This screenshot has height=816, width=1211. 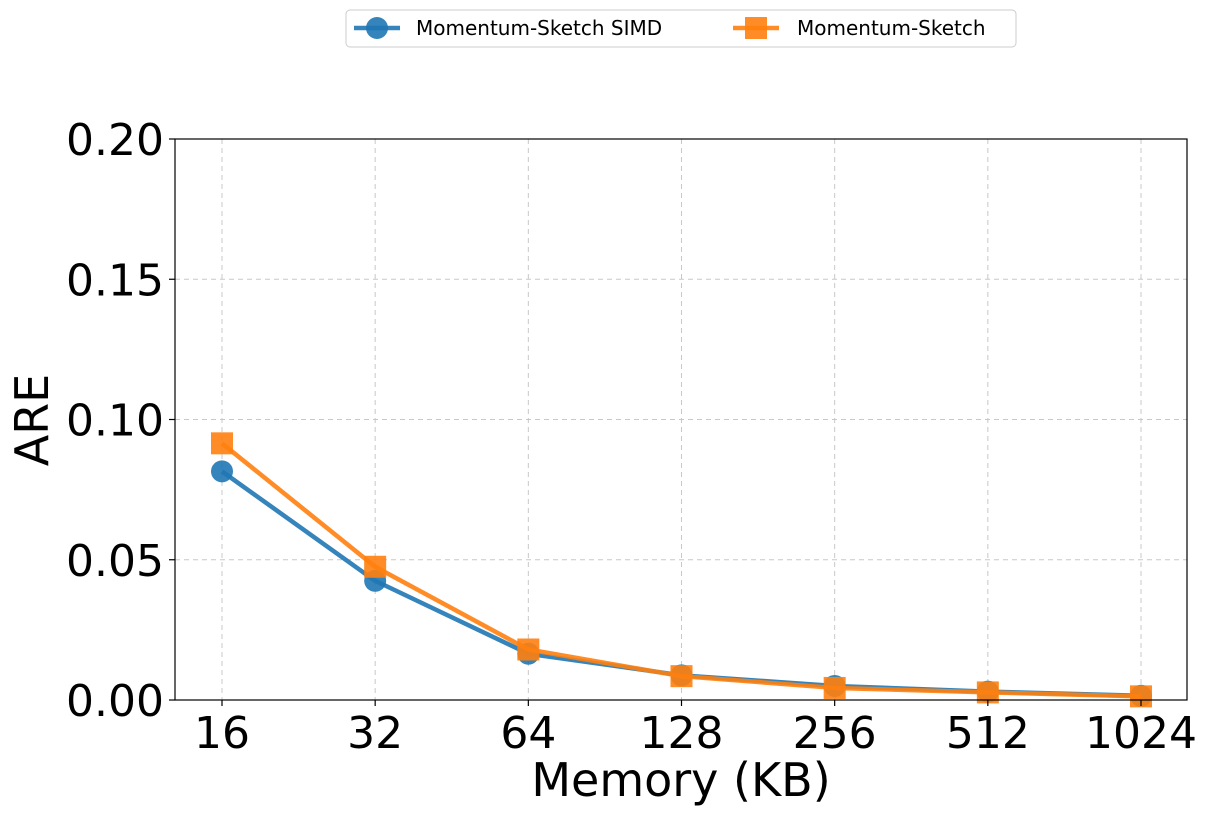 I want to click on x-tick-label: 64, so click(x=528, y=733).